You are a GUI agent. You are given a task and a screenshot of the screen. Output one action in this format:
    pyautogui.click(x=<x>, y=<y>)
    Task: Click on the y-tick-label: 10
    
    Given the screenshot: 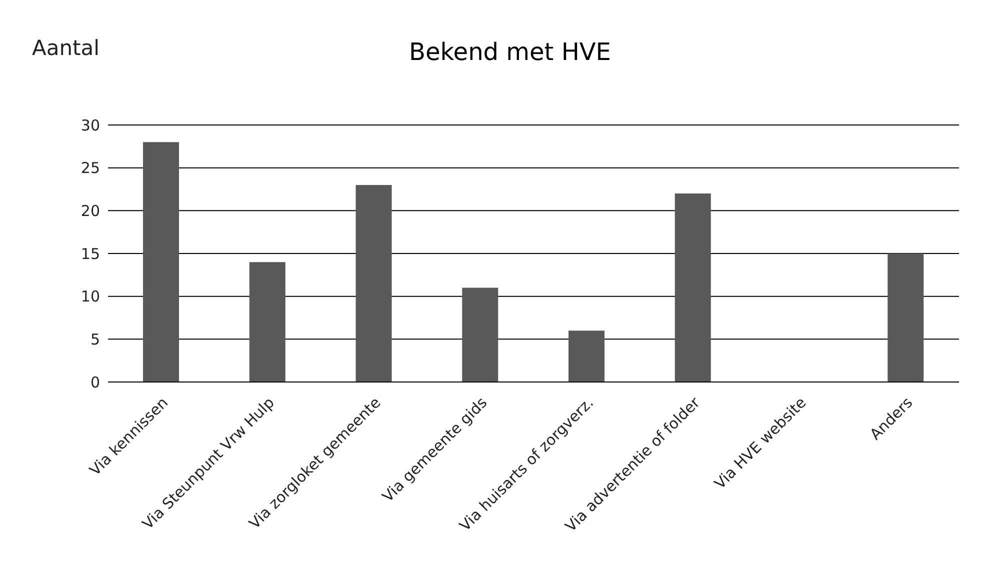 What is the action you would take?
    pyautogui.click(x=90, y=297)
    